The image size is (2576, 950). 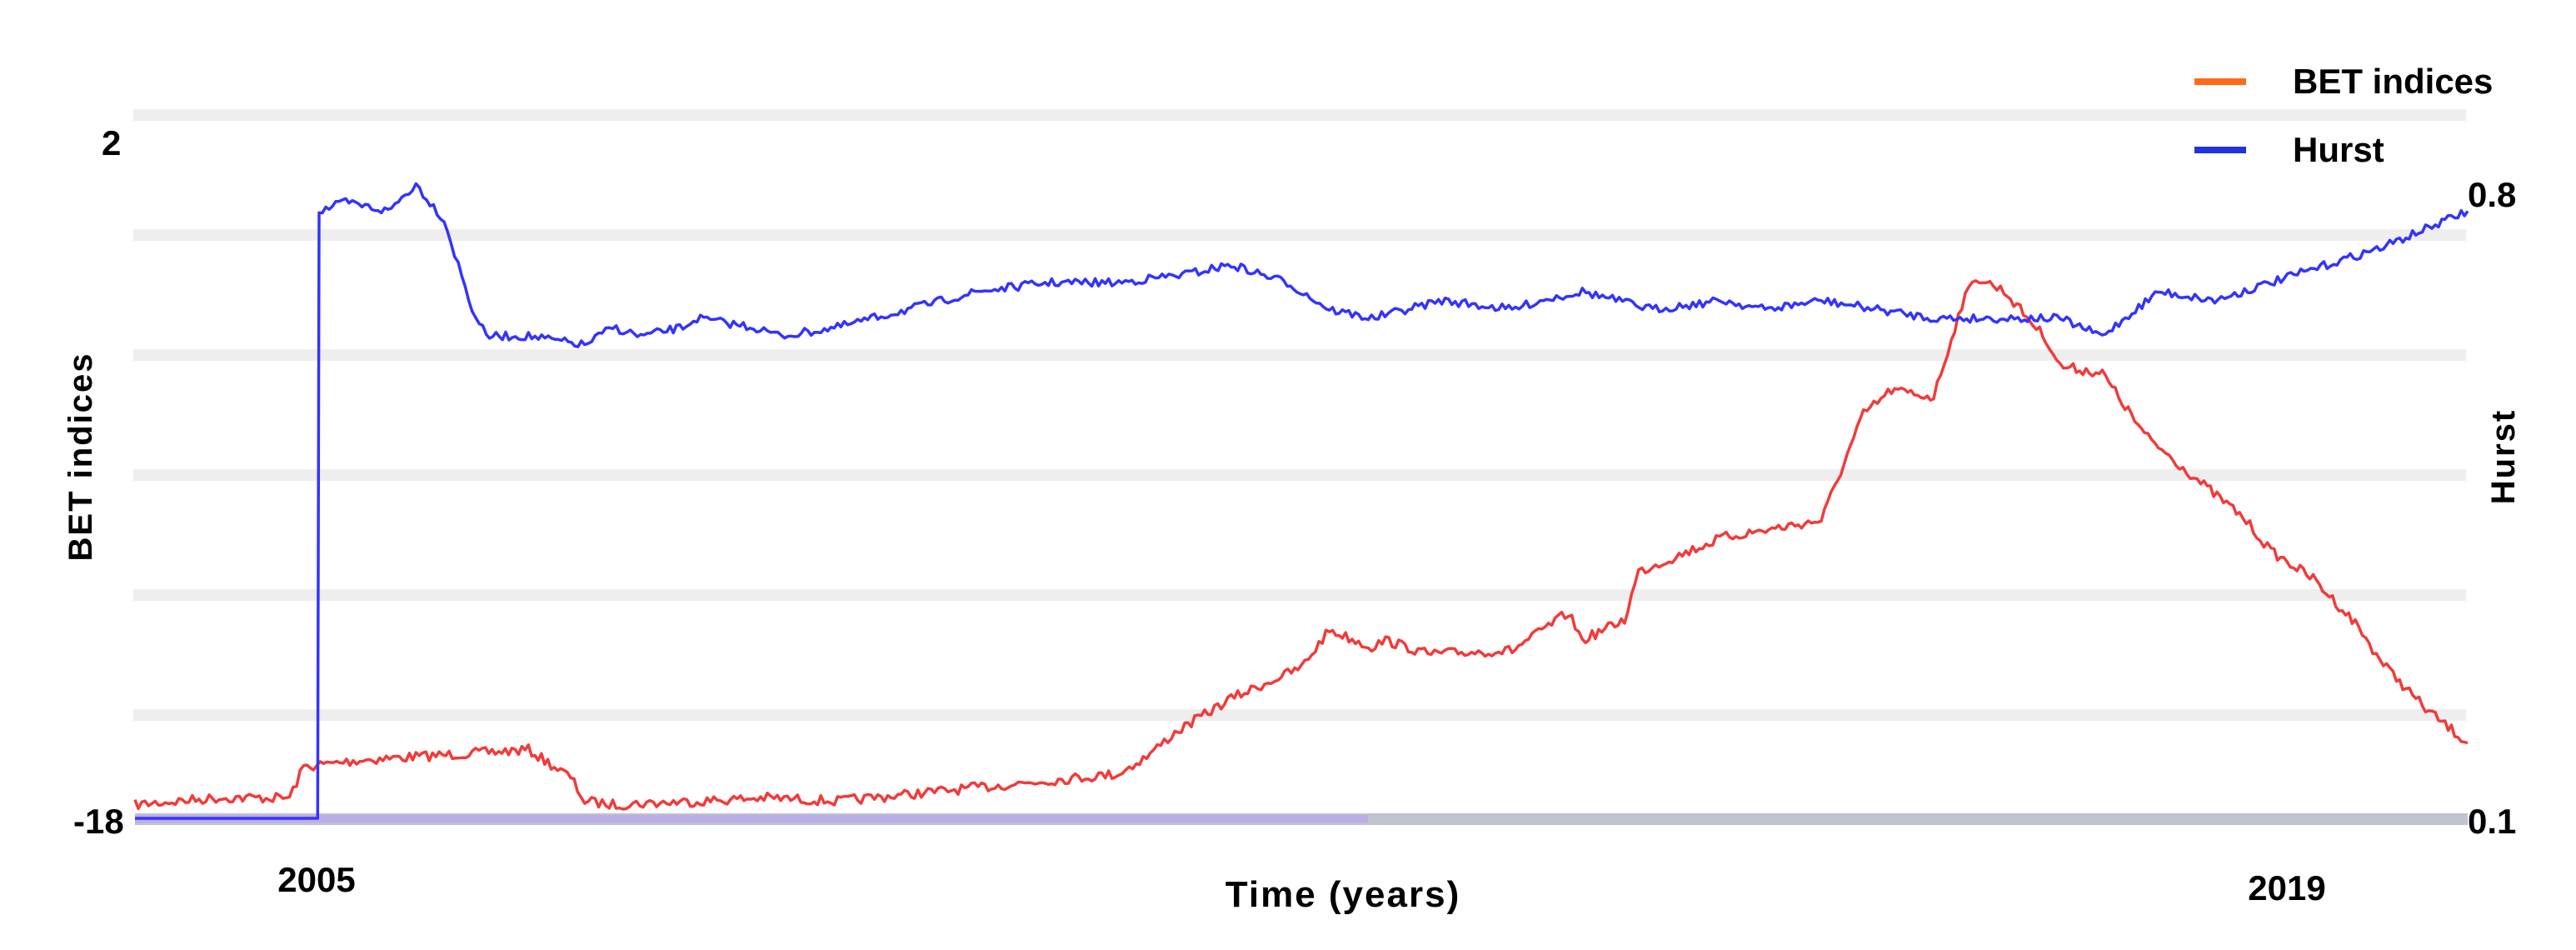 What do you see at coordinates (98, 821) in the screenshot?
I see `y-left-tick-bottom: -18` at bounding box center [98, 821].